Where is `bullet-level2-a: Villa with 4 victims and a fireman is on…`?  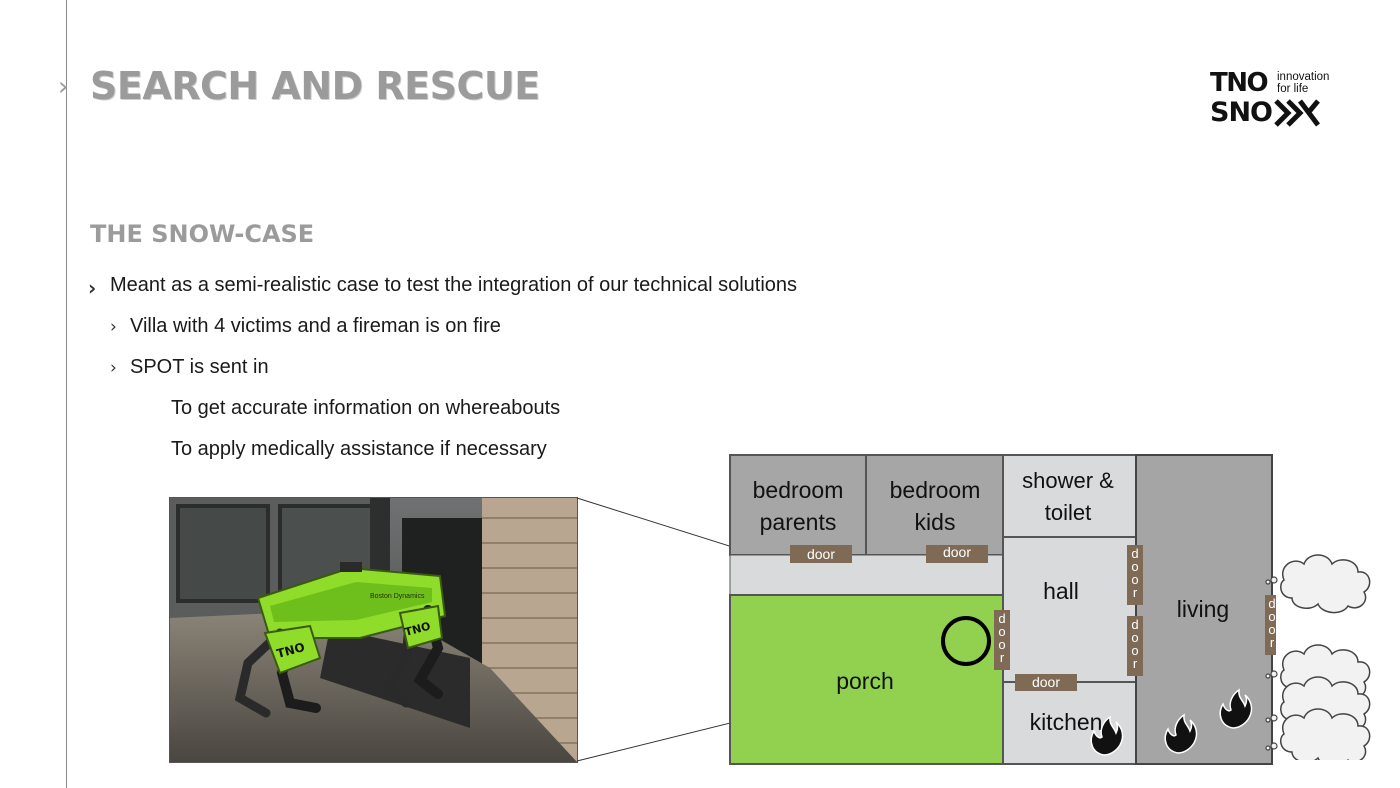 bullet-level2-a: Villa with 4 victims and a fireman is on… is located at coordinates (315, 326).